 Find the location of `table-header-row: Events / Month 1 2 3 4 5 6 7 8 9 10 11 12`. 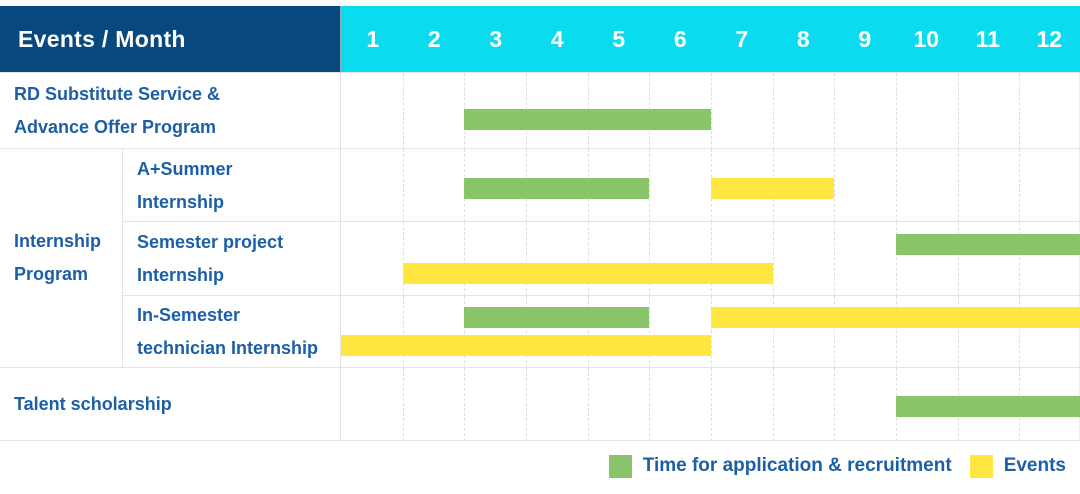

table-header-row: Events / Month 1 2 3 4 5 6 7 8 9 10 11 12 is located at coordinates (540, 39).